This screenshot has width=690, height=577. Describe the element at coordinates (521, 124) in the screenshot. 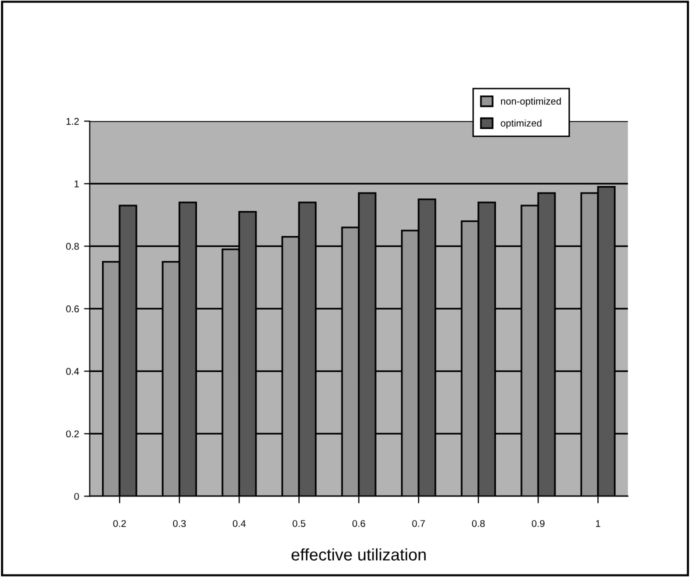

I see `legend-label: optimized` at that location.